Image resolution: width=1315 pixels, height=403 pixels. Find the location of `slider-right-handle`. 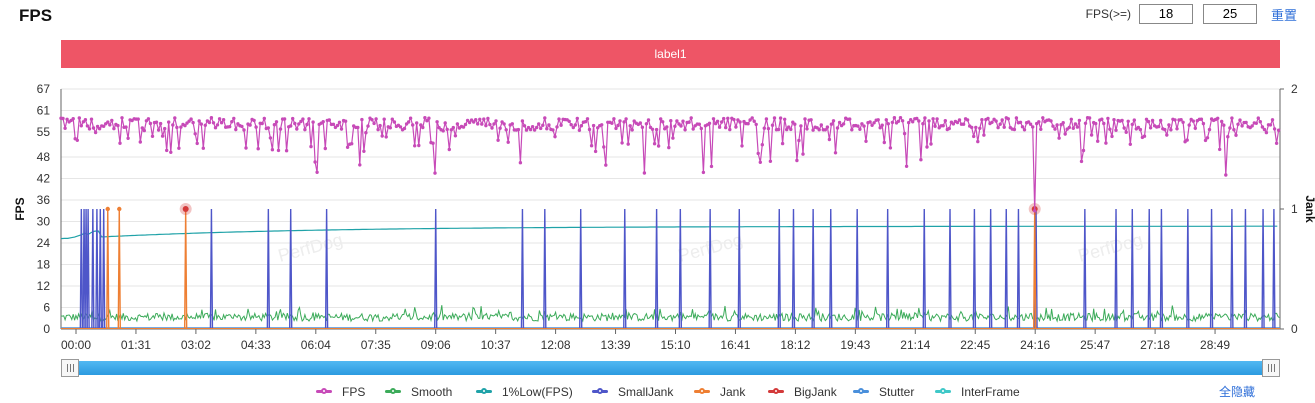

slider-right-handle is located at coordinates (1271, 368).